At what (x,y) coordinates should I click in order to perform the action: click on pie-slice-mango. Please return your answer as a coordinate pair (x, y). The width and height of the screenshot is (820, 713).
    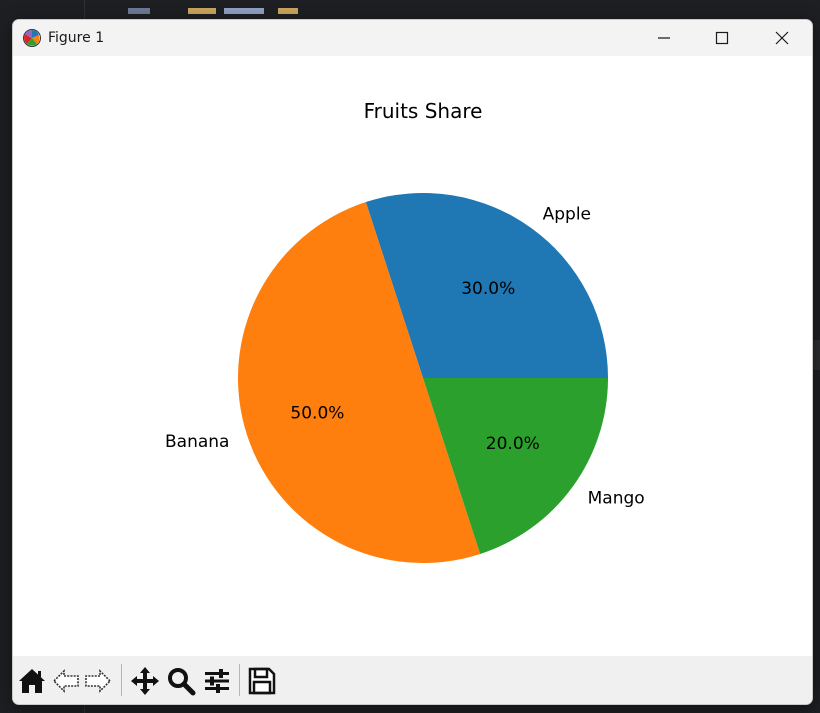
    Looking at the image, I should click on (515, 466).